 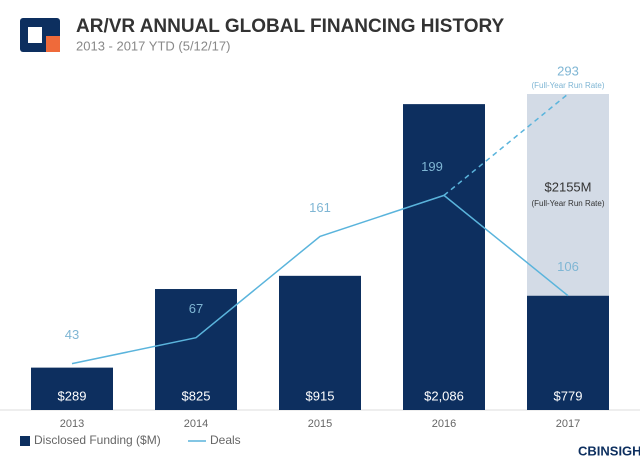 I want to click on bar-value-label: $825, so click(x=196, y=395).